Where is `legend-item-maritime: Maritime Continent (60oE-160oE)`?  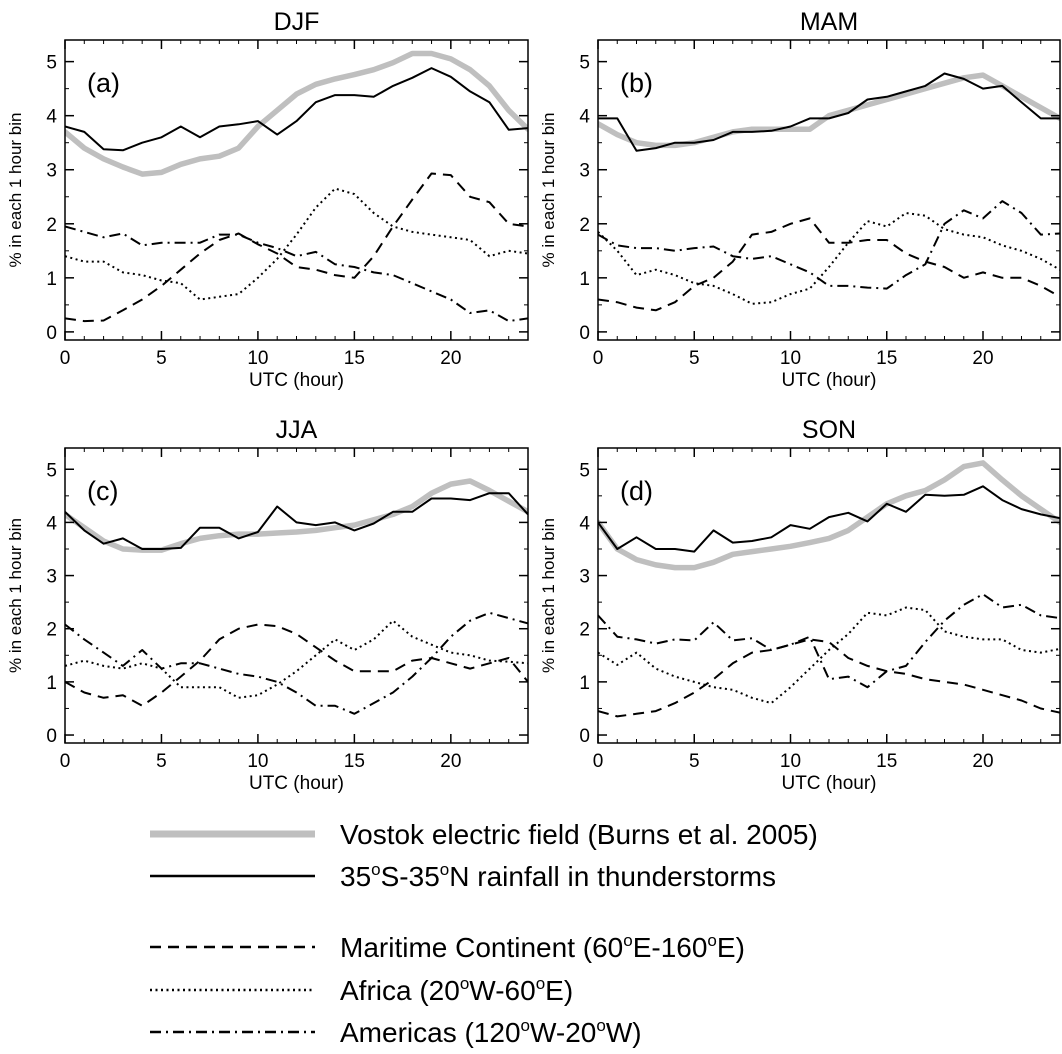
legend-item-maritime: Maritime Continent (60oE-160oE) is located at coordinates (447, 947).